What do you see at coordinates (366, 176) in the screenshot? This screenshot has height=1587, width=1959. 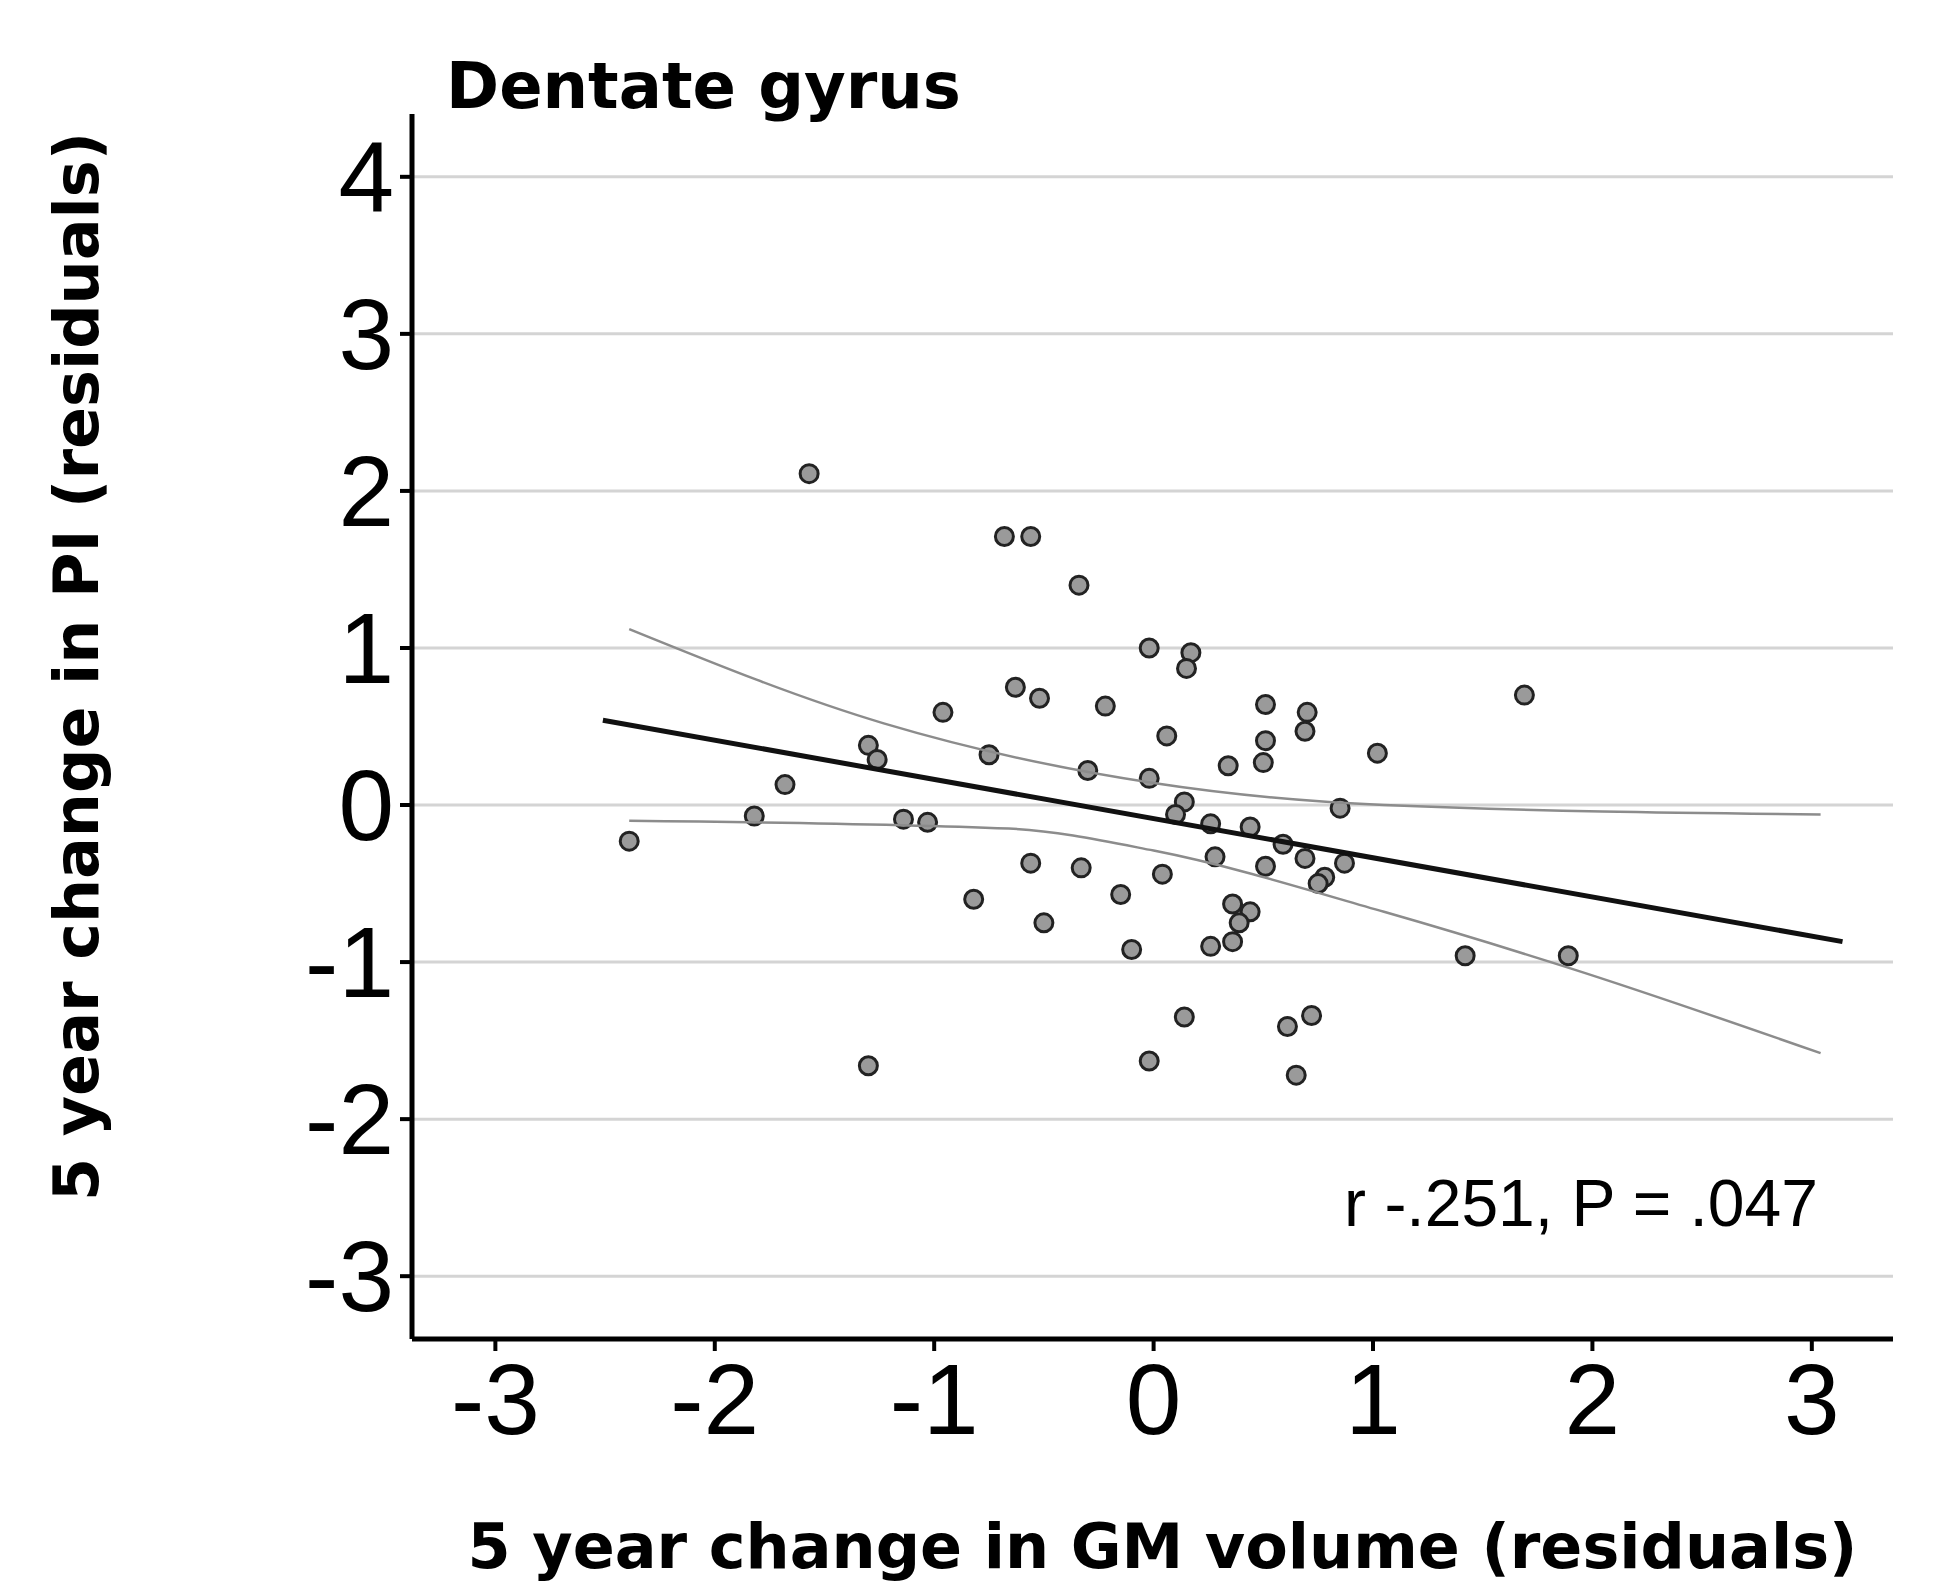 I see `y-tick-label: 4` at bounding box center [366, 176].